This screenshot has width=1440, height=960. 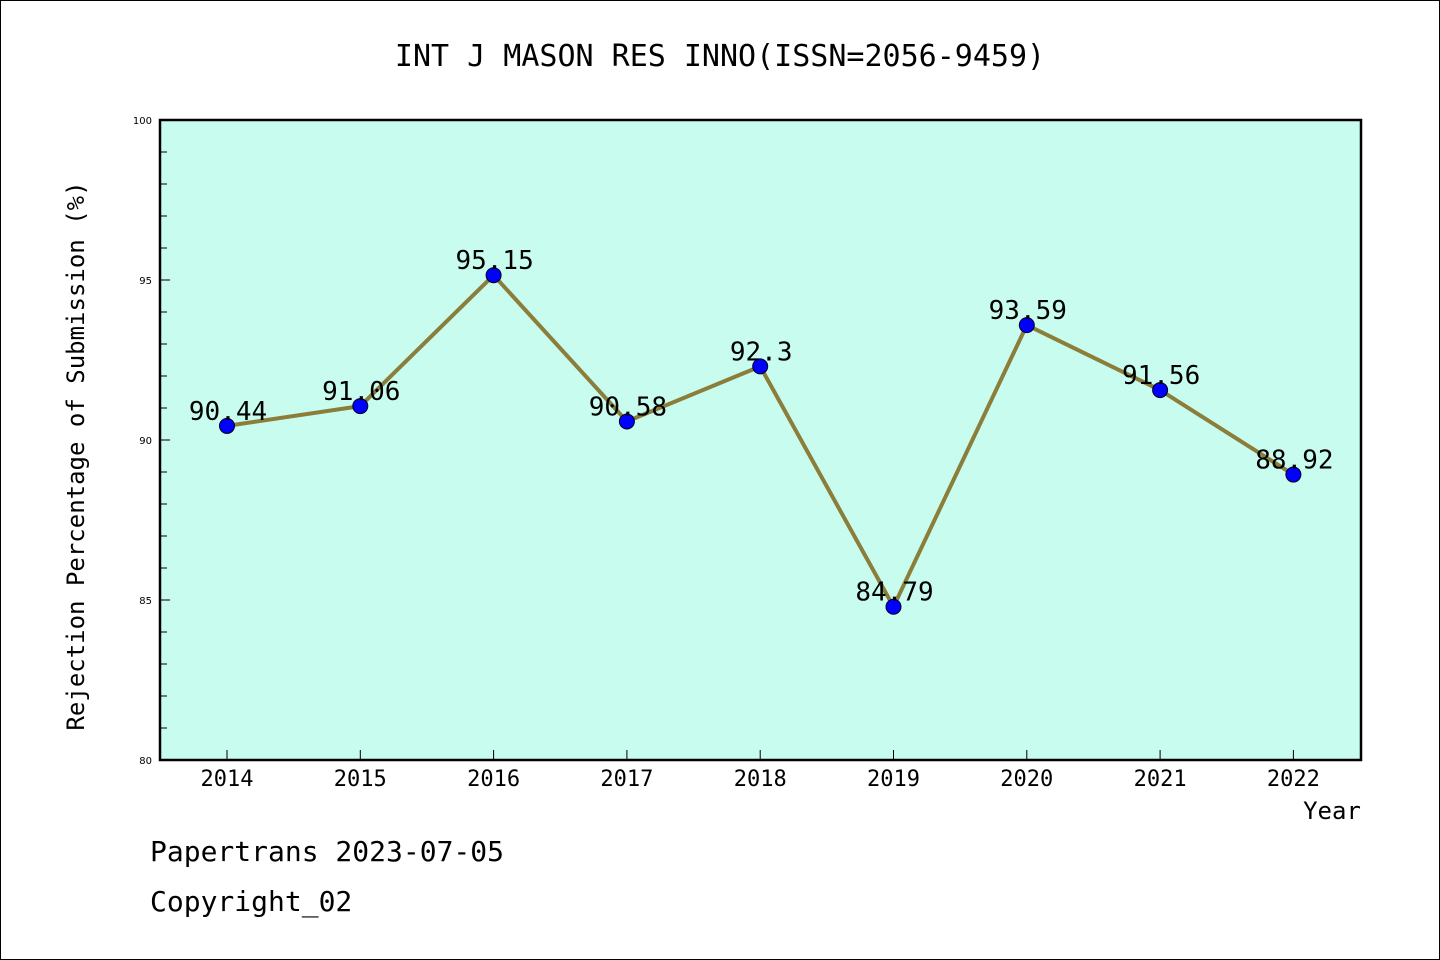 I want to click on x-tick-label: 2020, so click(x=1026, y=779).